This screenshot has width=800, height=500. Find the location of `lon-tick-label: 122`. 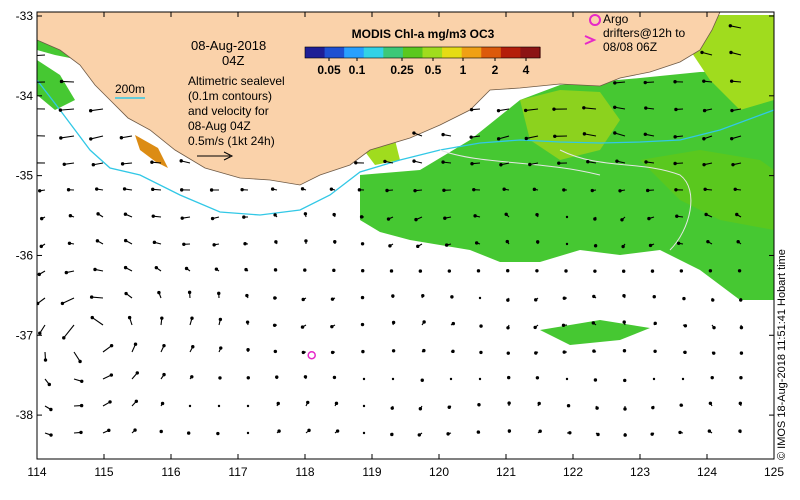

lon-tick-label: 122 is located at coordinates (573, 472).